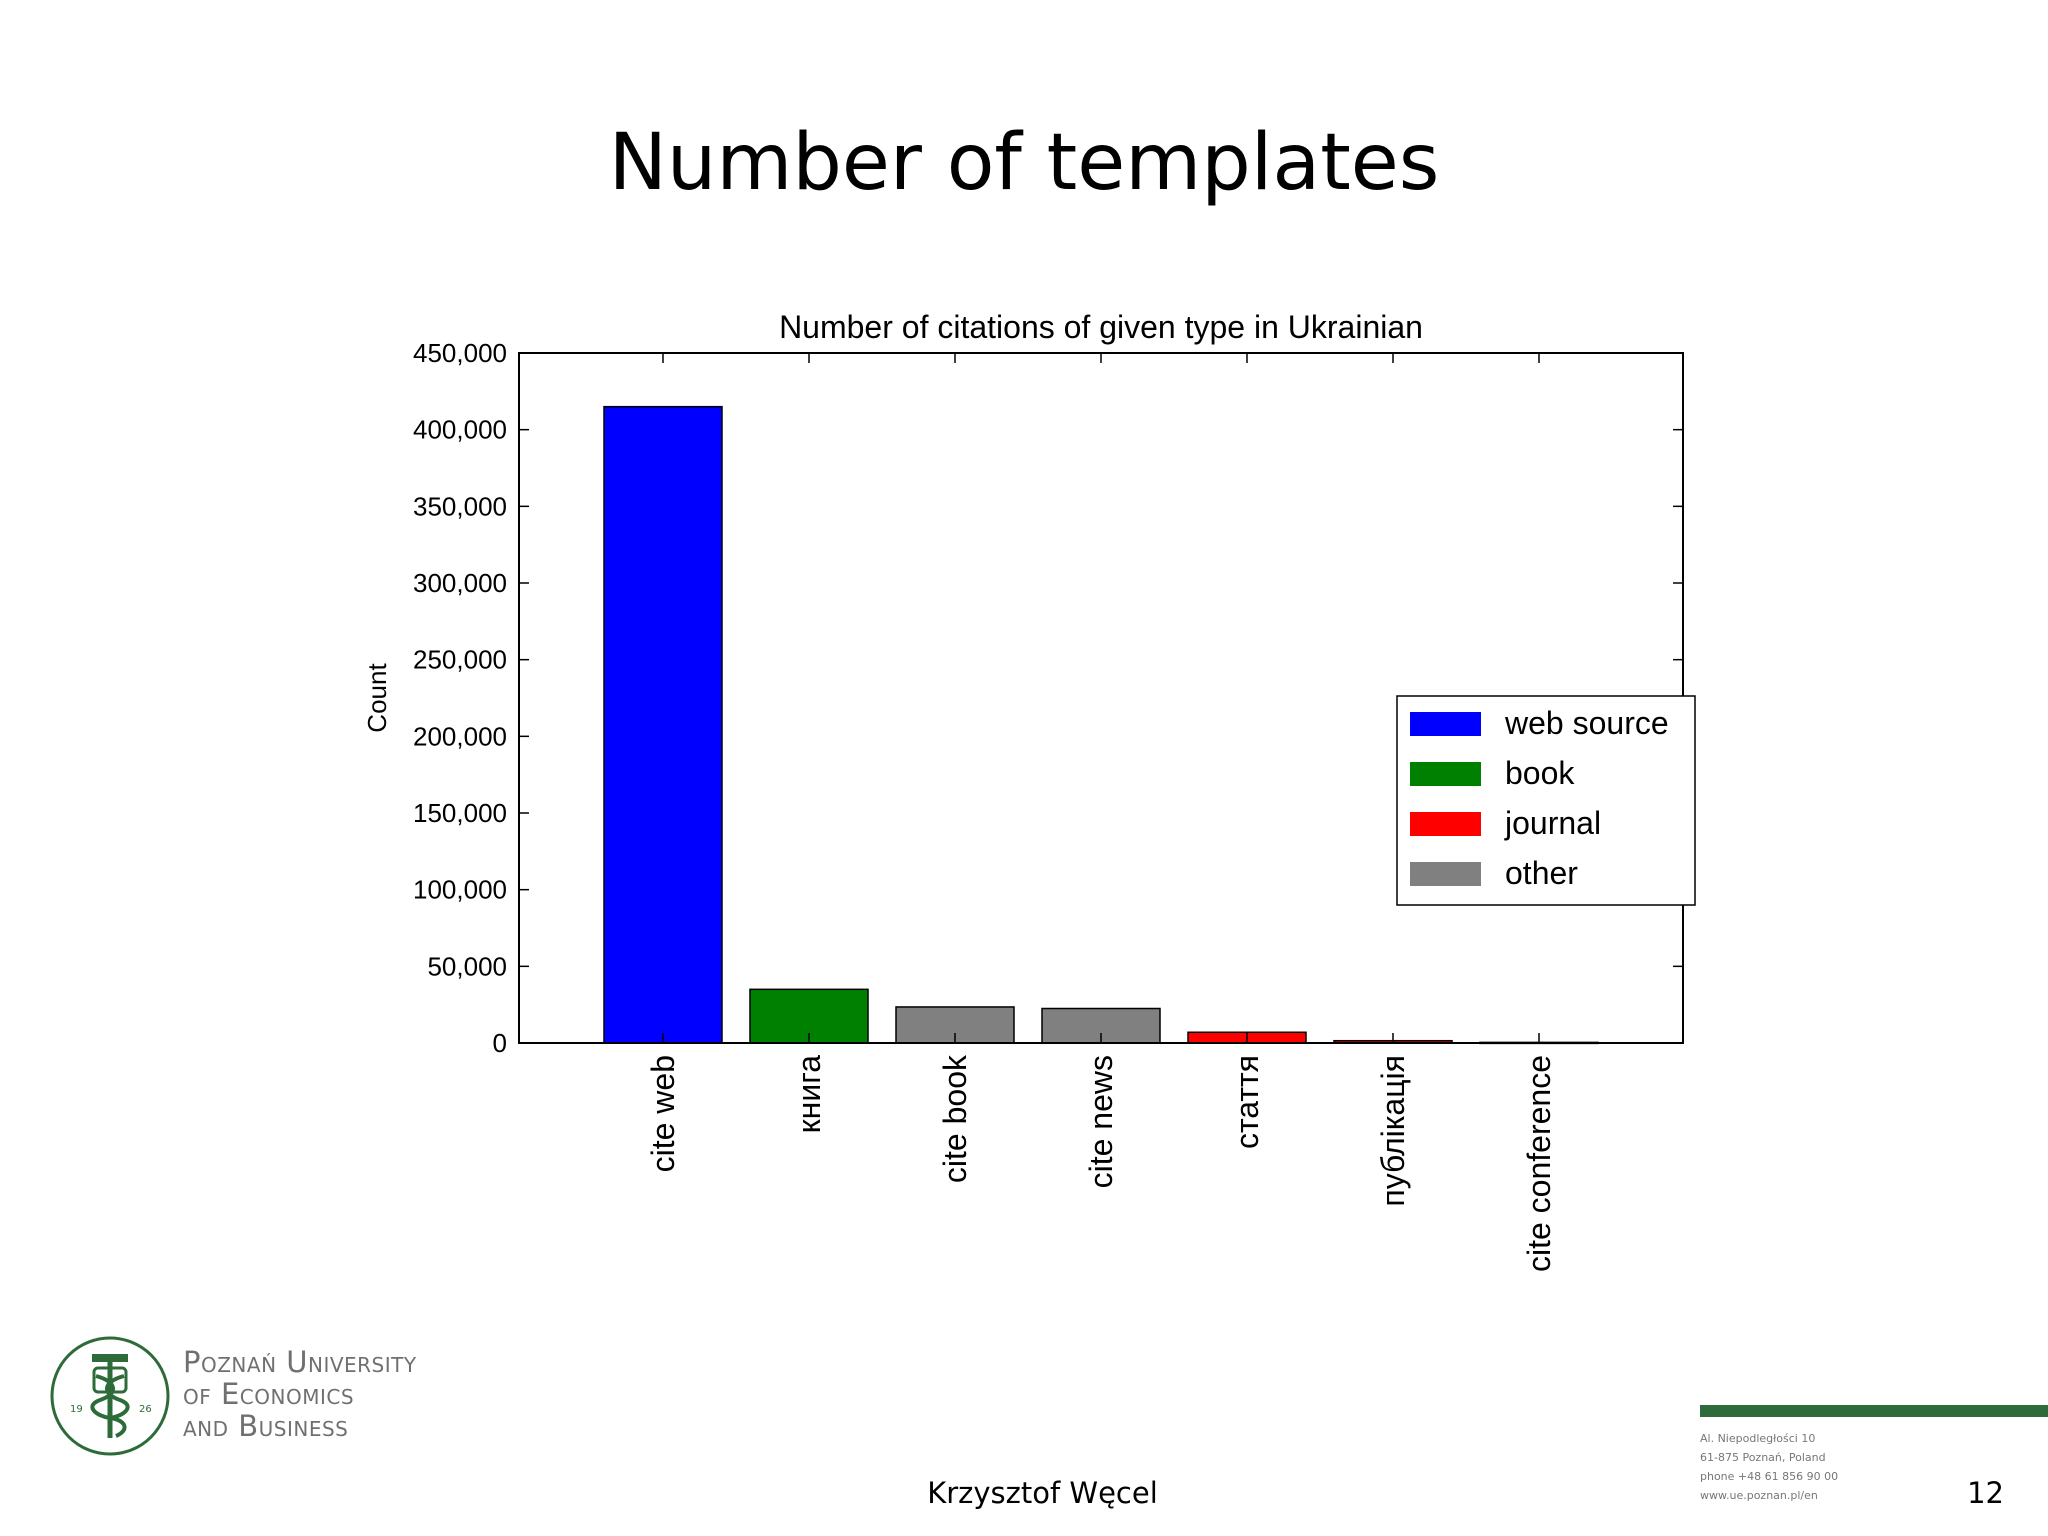  I want to click on x-tick-label: стаття, so click(1247, 1102).